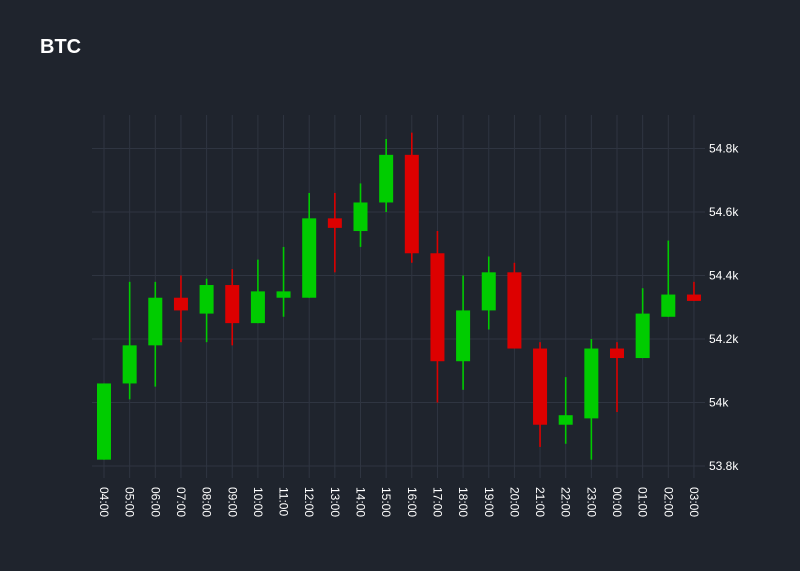 This screenshot has height=571, width=800. I want to click on x-tick-label: 09:00, so click(232, 502).